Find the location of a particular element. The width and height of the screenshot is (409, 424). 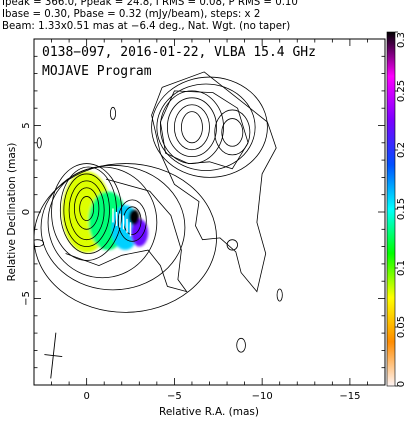

beam-cross is located at coordinates (53, 355).